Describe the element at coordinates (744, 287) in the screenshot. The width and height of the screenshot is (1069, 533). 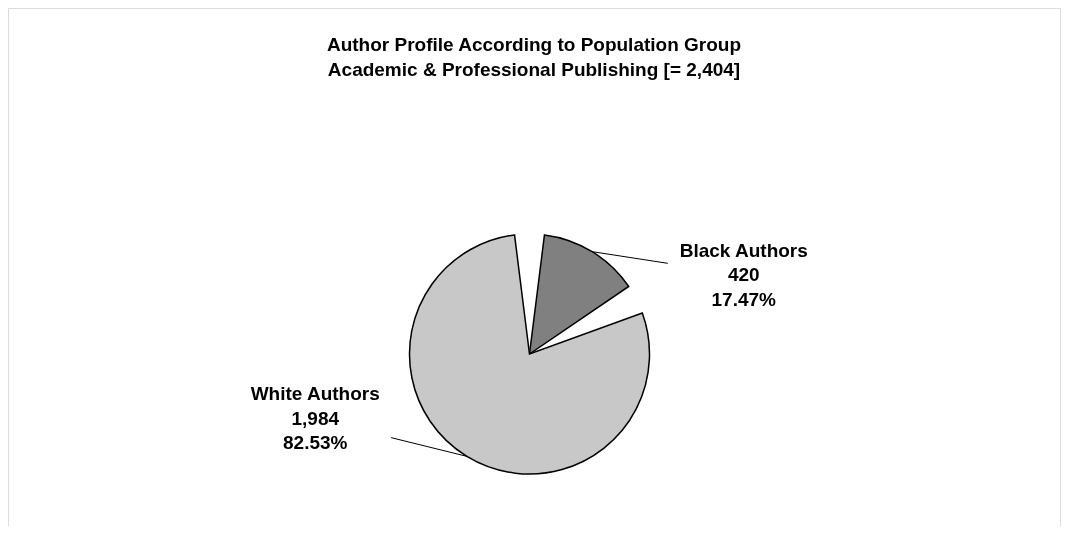
I see `data-label: 420 17.47%` at that location.